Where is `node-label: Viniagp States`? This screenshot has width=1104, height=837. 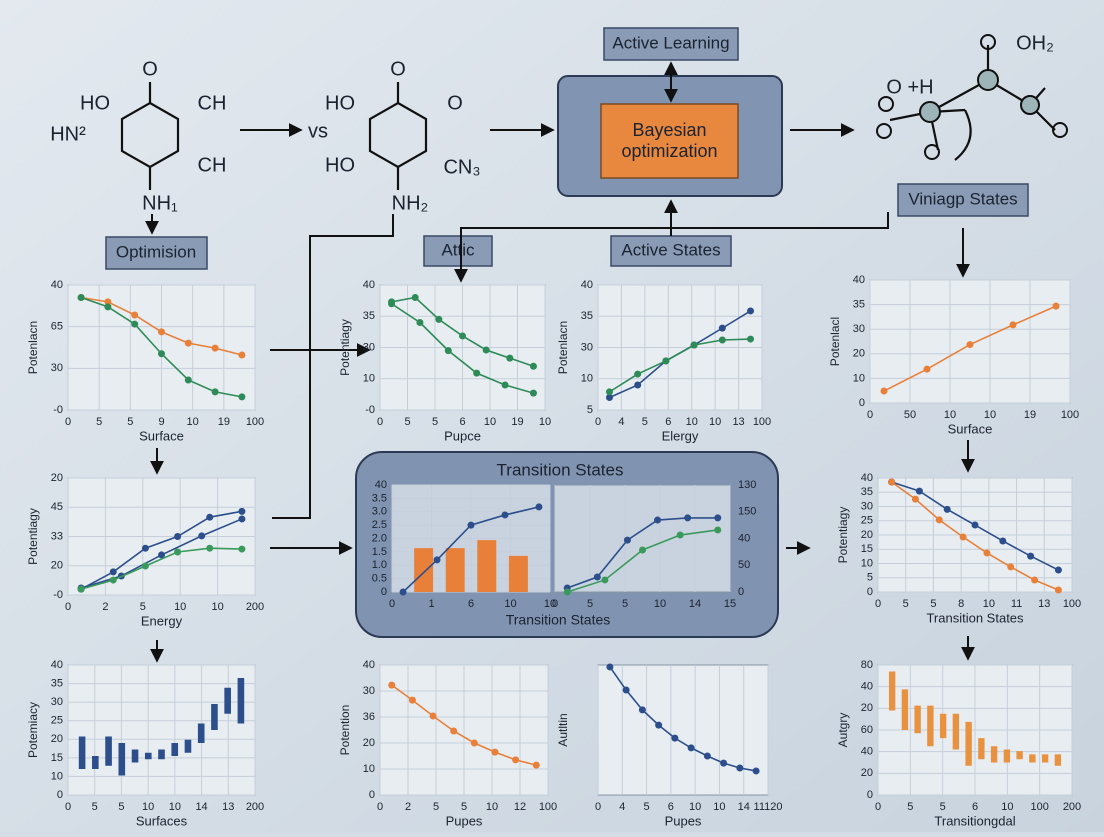 node-label: Viniagp States is located at coordinates (962, 198).